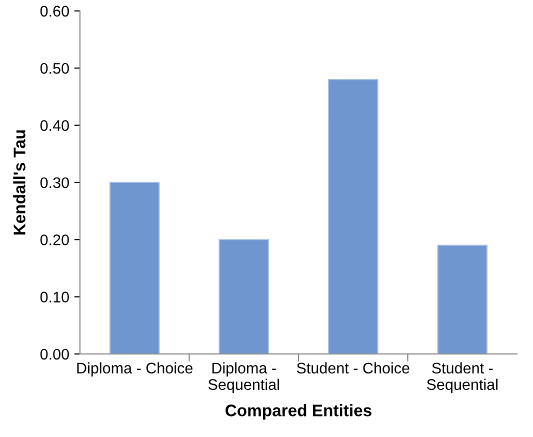  I want to click on y-tick-label: 0.40, so click(54, 125).